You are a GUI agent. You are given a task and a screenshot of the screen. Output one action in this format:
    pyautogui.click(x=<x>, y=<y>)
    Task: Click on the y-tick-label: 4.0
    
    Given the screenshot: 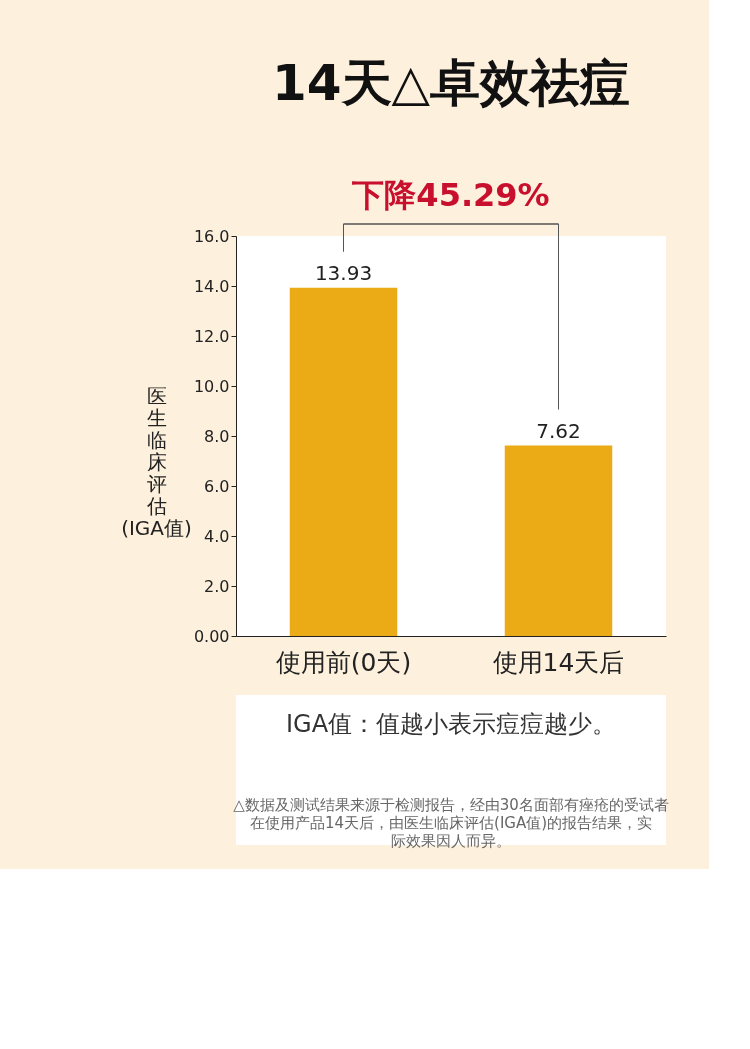 What is the action you would take?
    pyautogui.click(x=217, y=536)
    